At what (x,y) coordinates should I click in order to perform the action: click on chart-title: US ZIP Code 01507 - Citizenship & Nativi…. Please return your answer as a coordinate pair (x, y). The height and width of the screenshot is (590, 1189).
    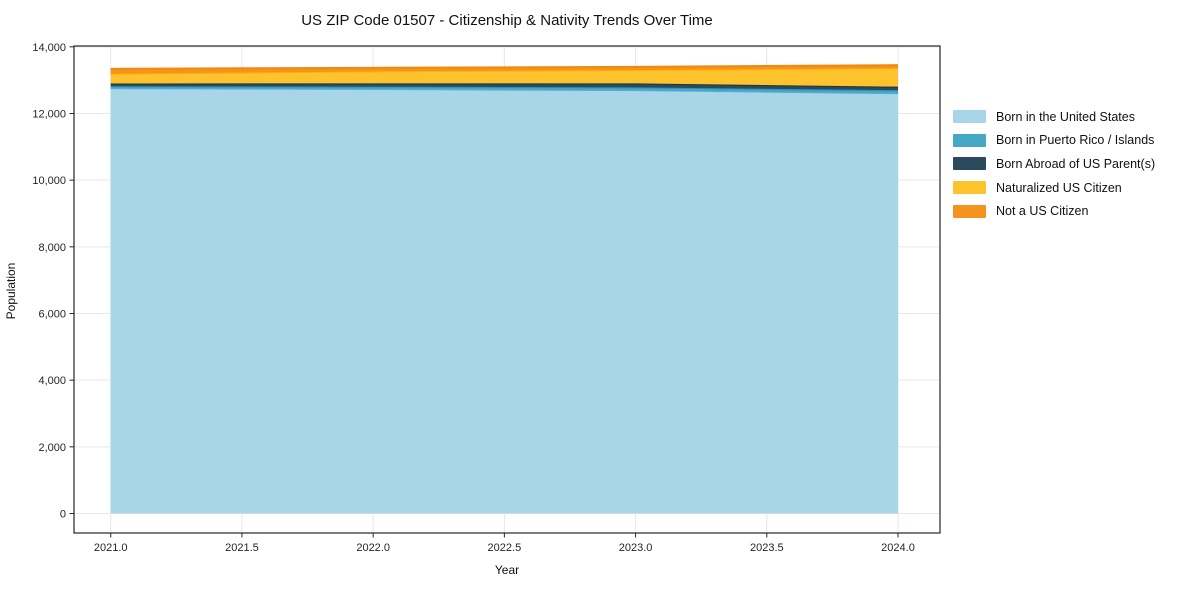
    Looking at the image, I should click on (507, 20).